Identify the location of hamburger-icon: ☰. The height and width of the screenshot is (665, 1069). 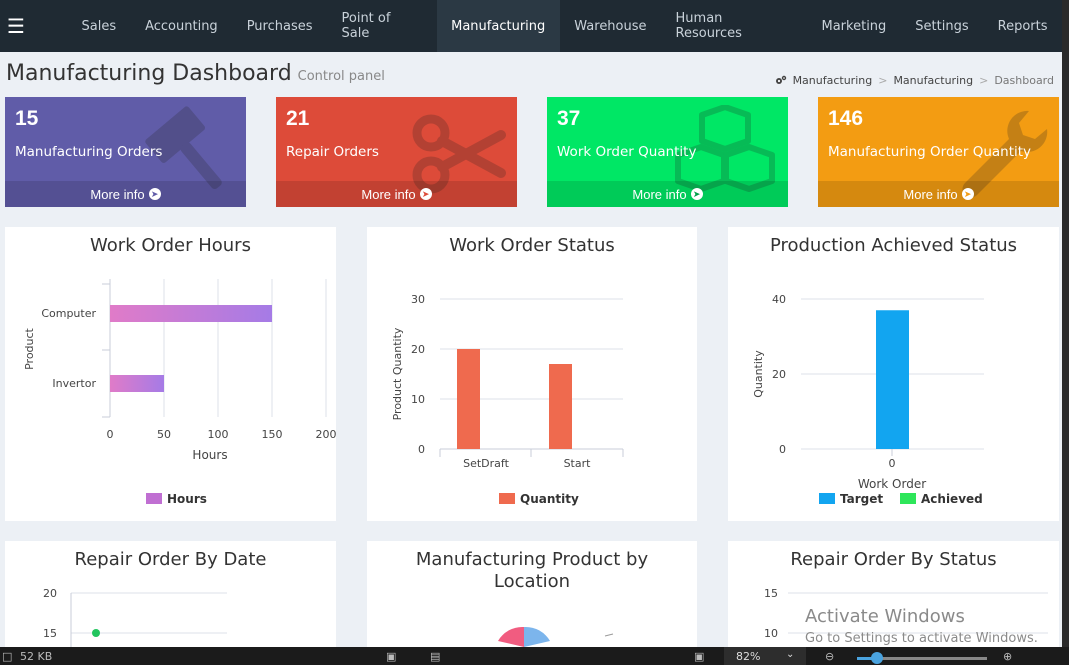
(16, 26).